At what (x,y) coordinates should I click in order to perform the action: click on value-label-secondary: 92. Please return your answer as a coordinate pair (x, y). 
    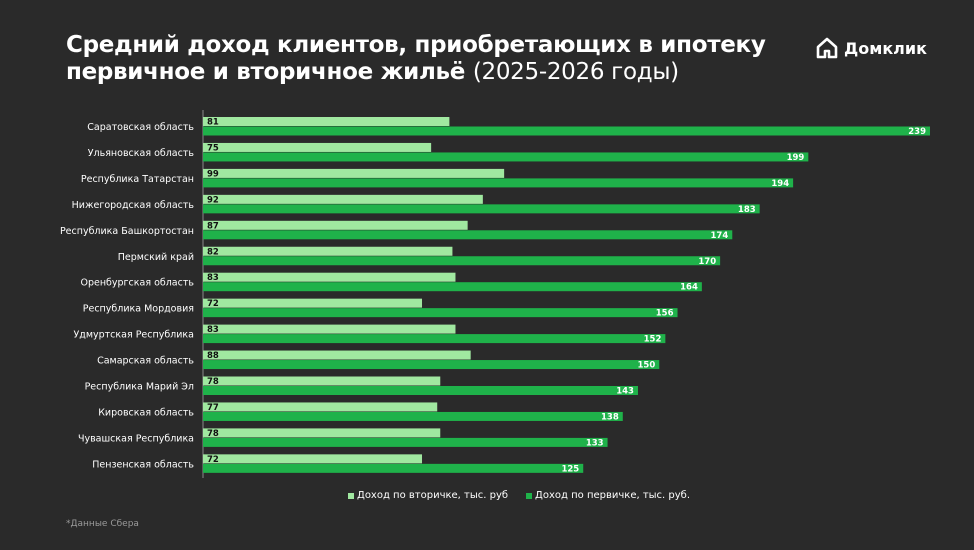
    Looking at the image, I should click on (213, 200).